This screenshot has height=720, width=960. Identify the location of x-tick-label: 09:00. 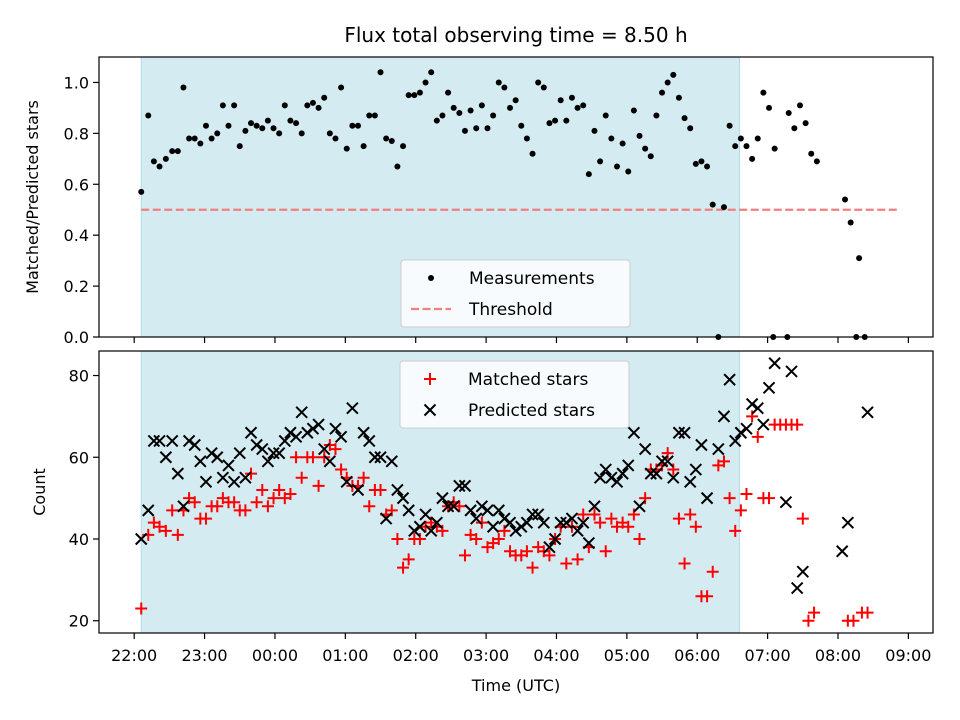
(908, 655).